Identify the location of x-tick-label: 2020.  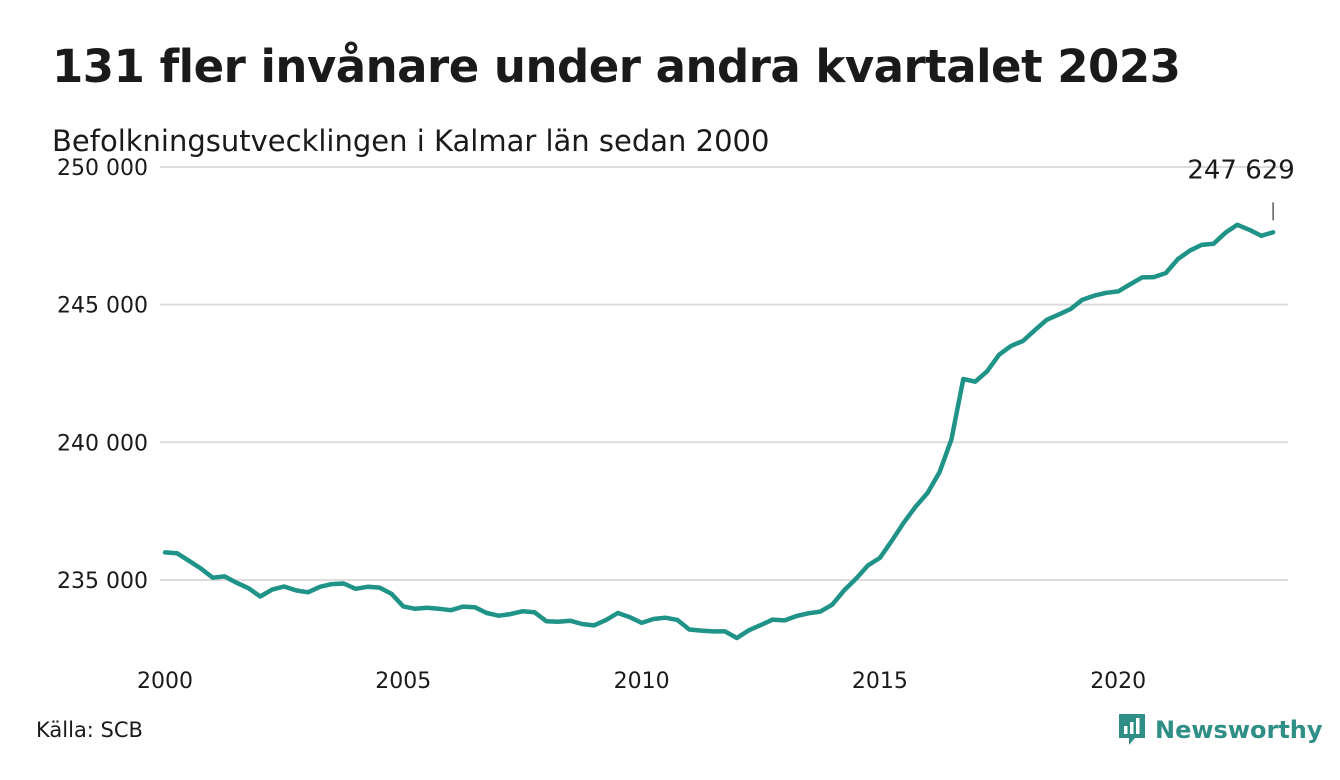
(1118, 681).